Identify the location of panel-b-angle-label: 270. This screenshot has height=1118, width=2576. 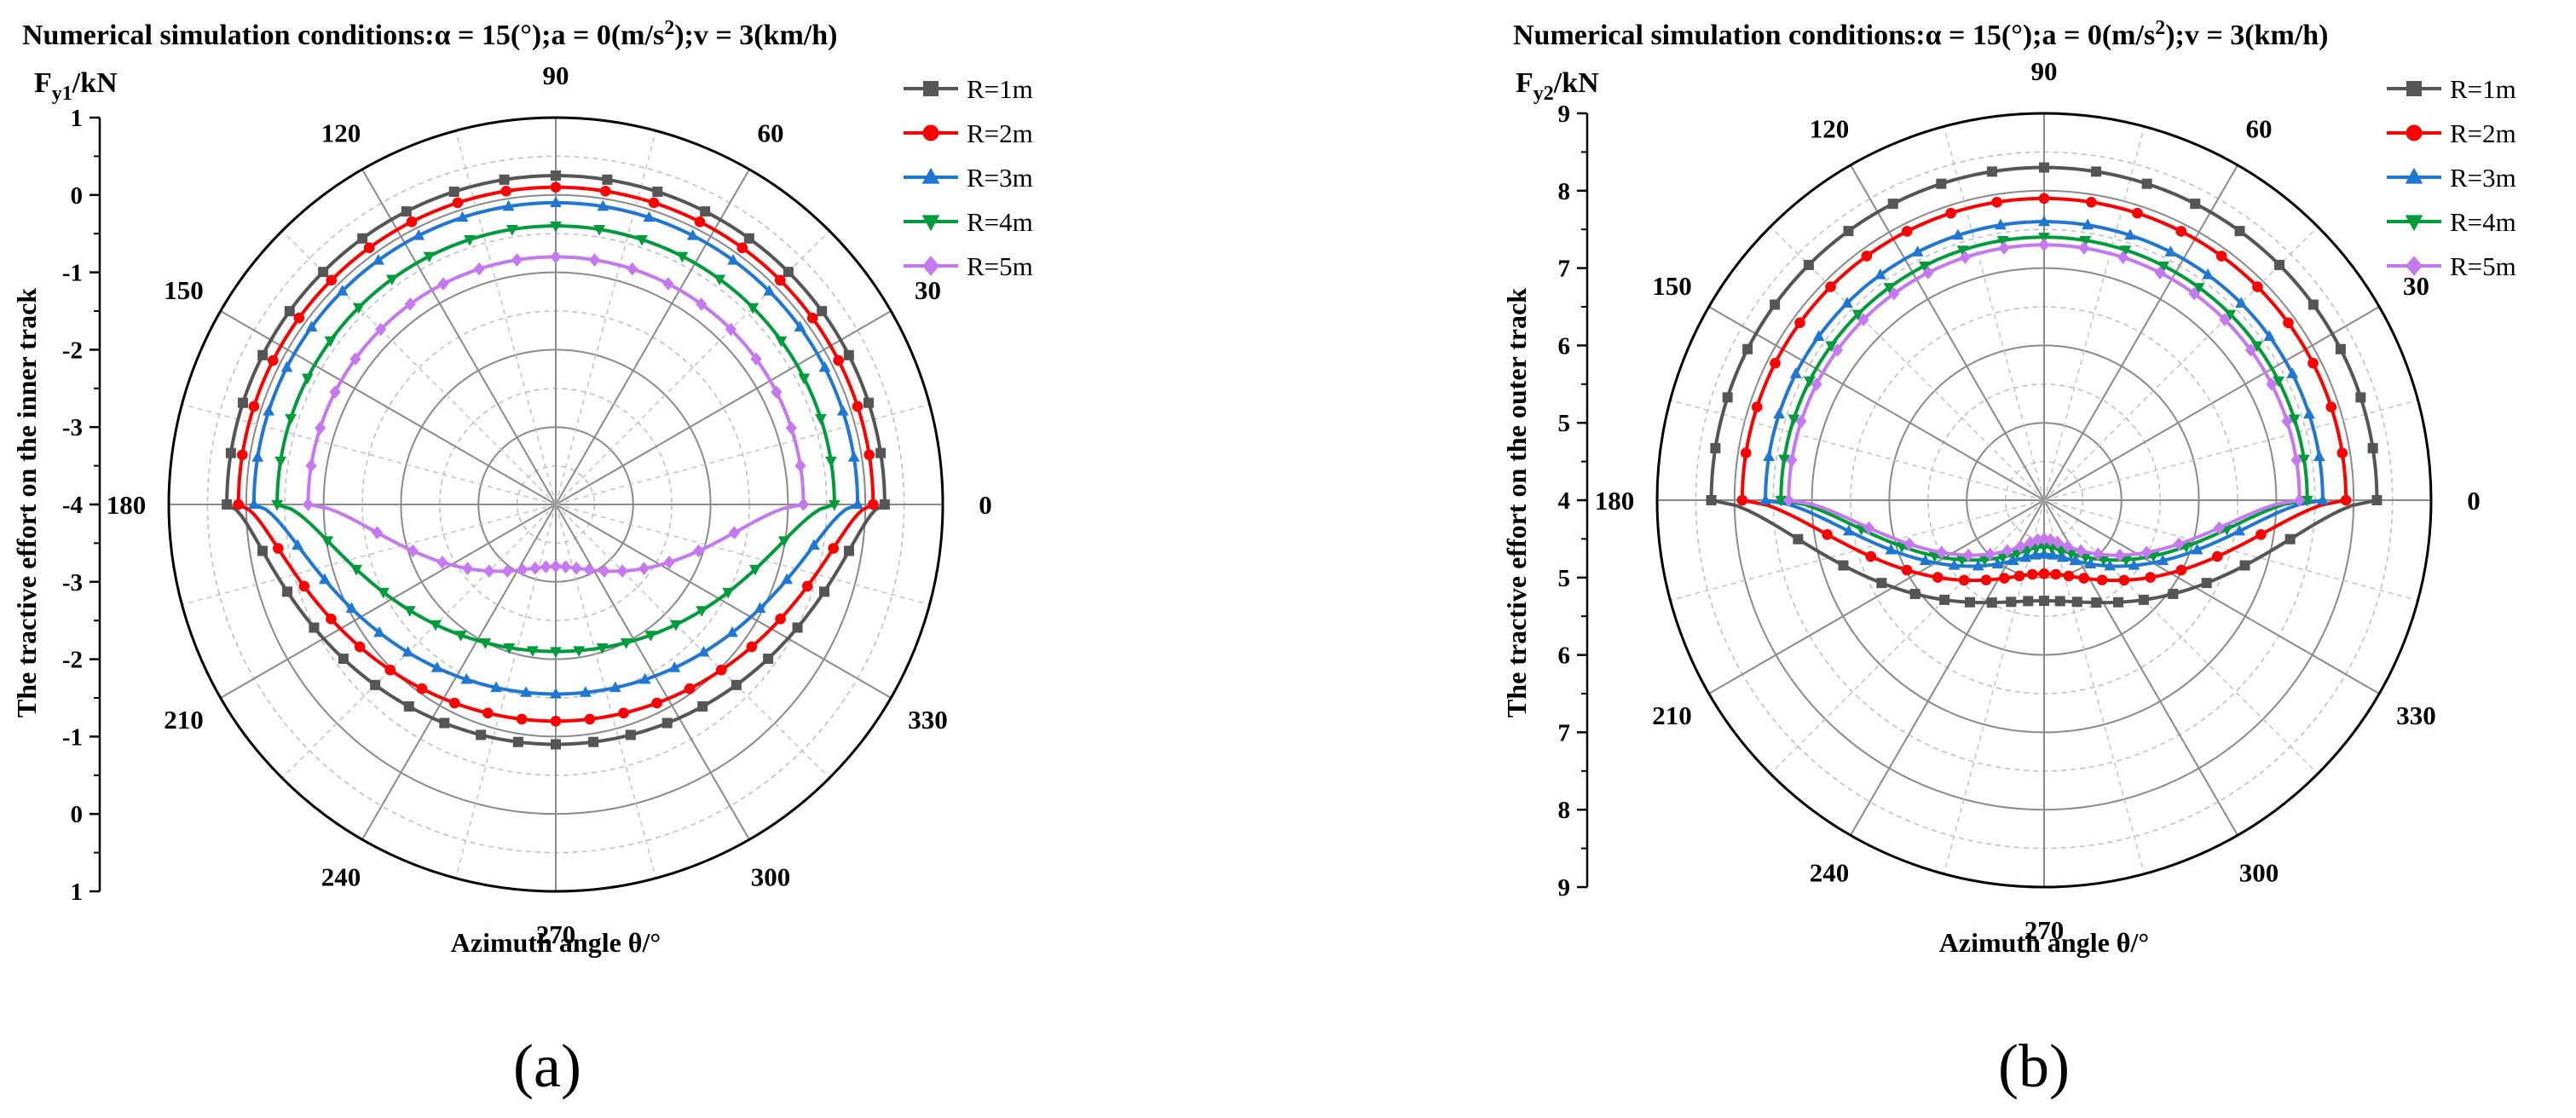
(2044, 930).